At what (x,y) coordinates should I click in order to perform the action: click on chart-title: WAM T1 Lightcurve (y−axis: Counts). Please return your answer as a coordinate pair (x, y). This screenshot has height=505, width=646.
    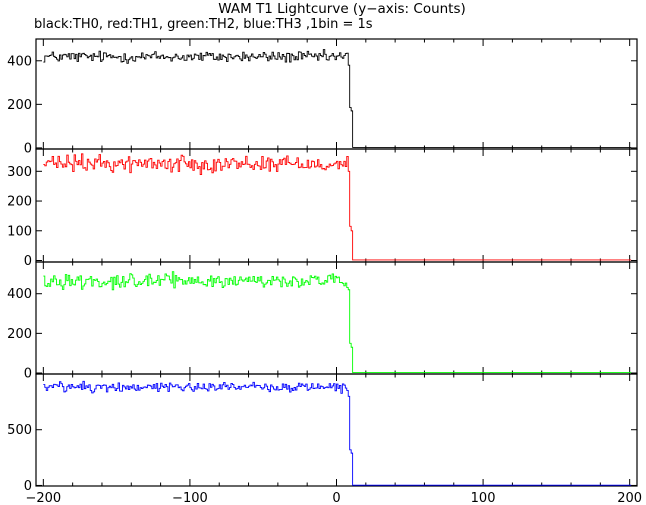
    Looking at the image, I should click on (342, 9).